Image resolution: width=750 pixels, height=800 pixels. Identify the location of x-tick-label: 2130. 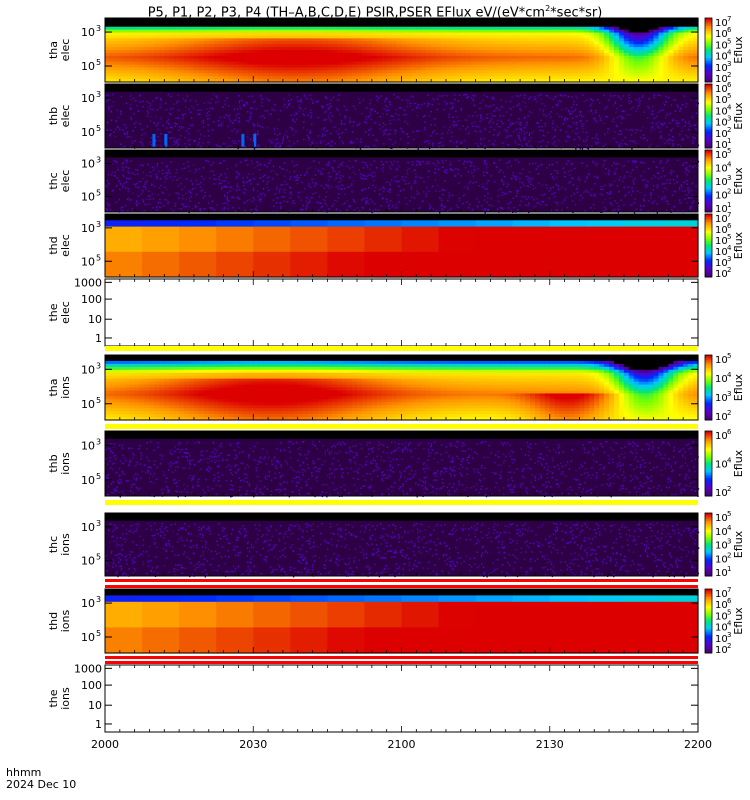
(550, 744).